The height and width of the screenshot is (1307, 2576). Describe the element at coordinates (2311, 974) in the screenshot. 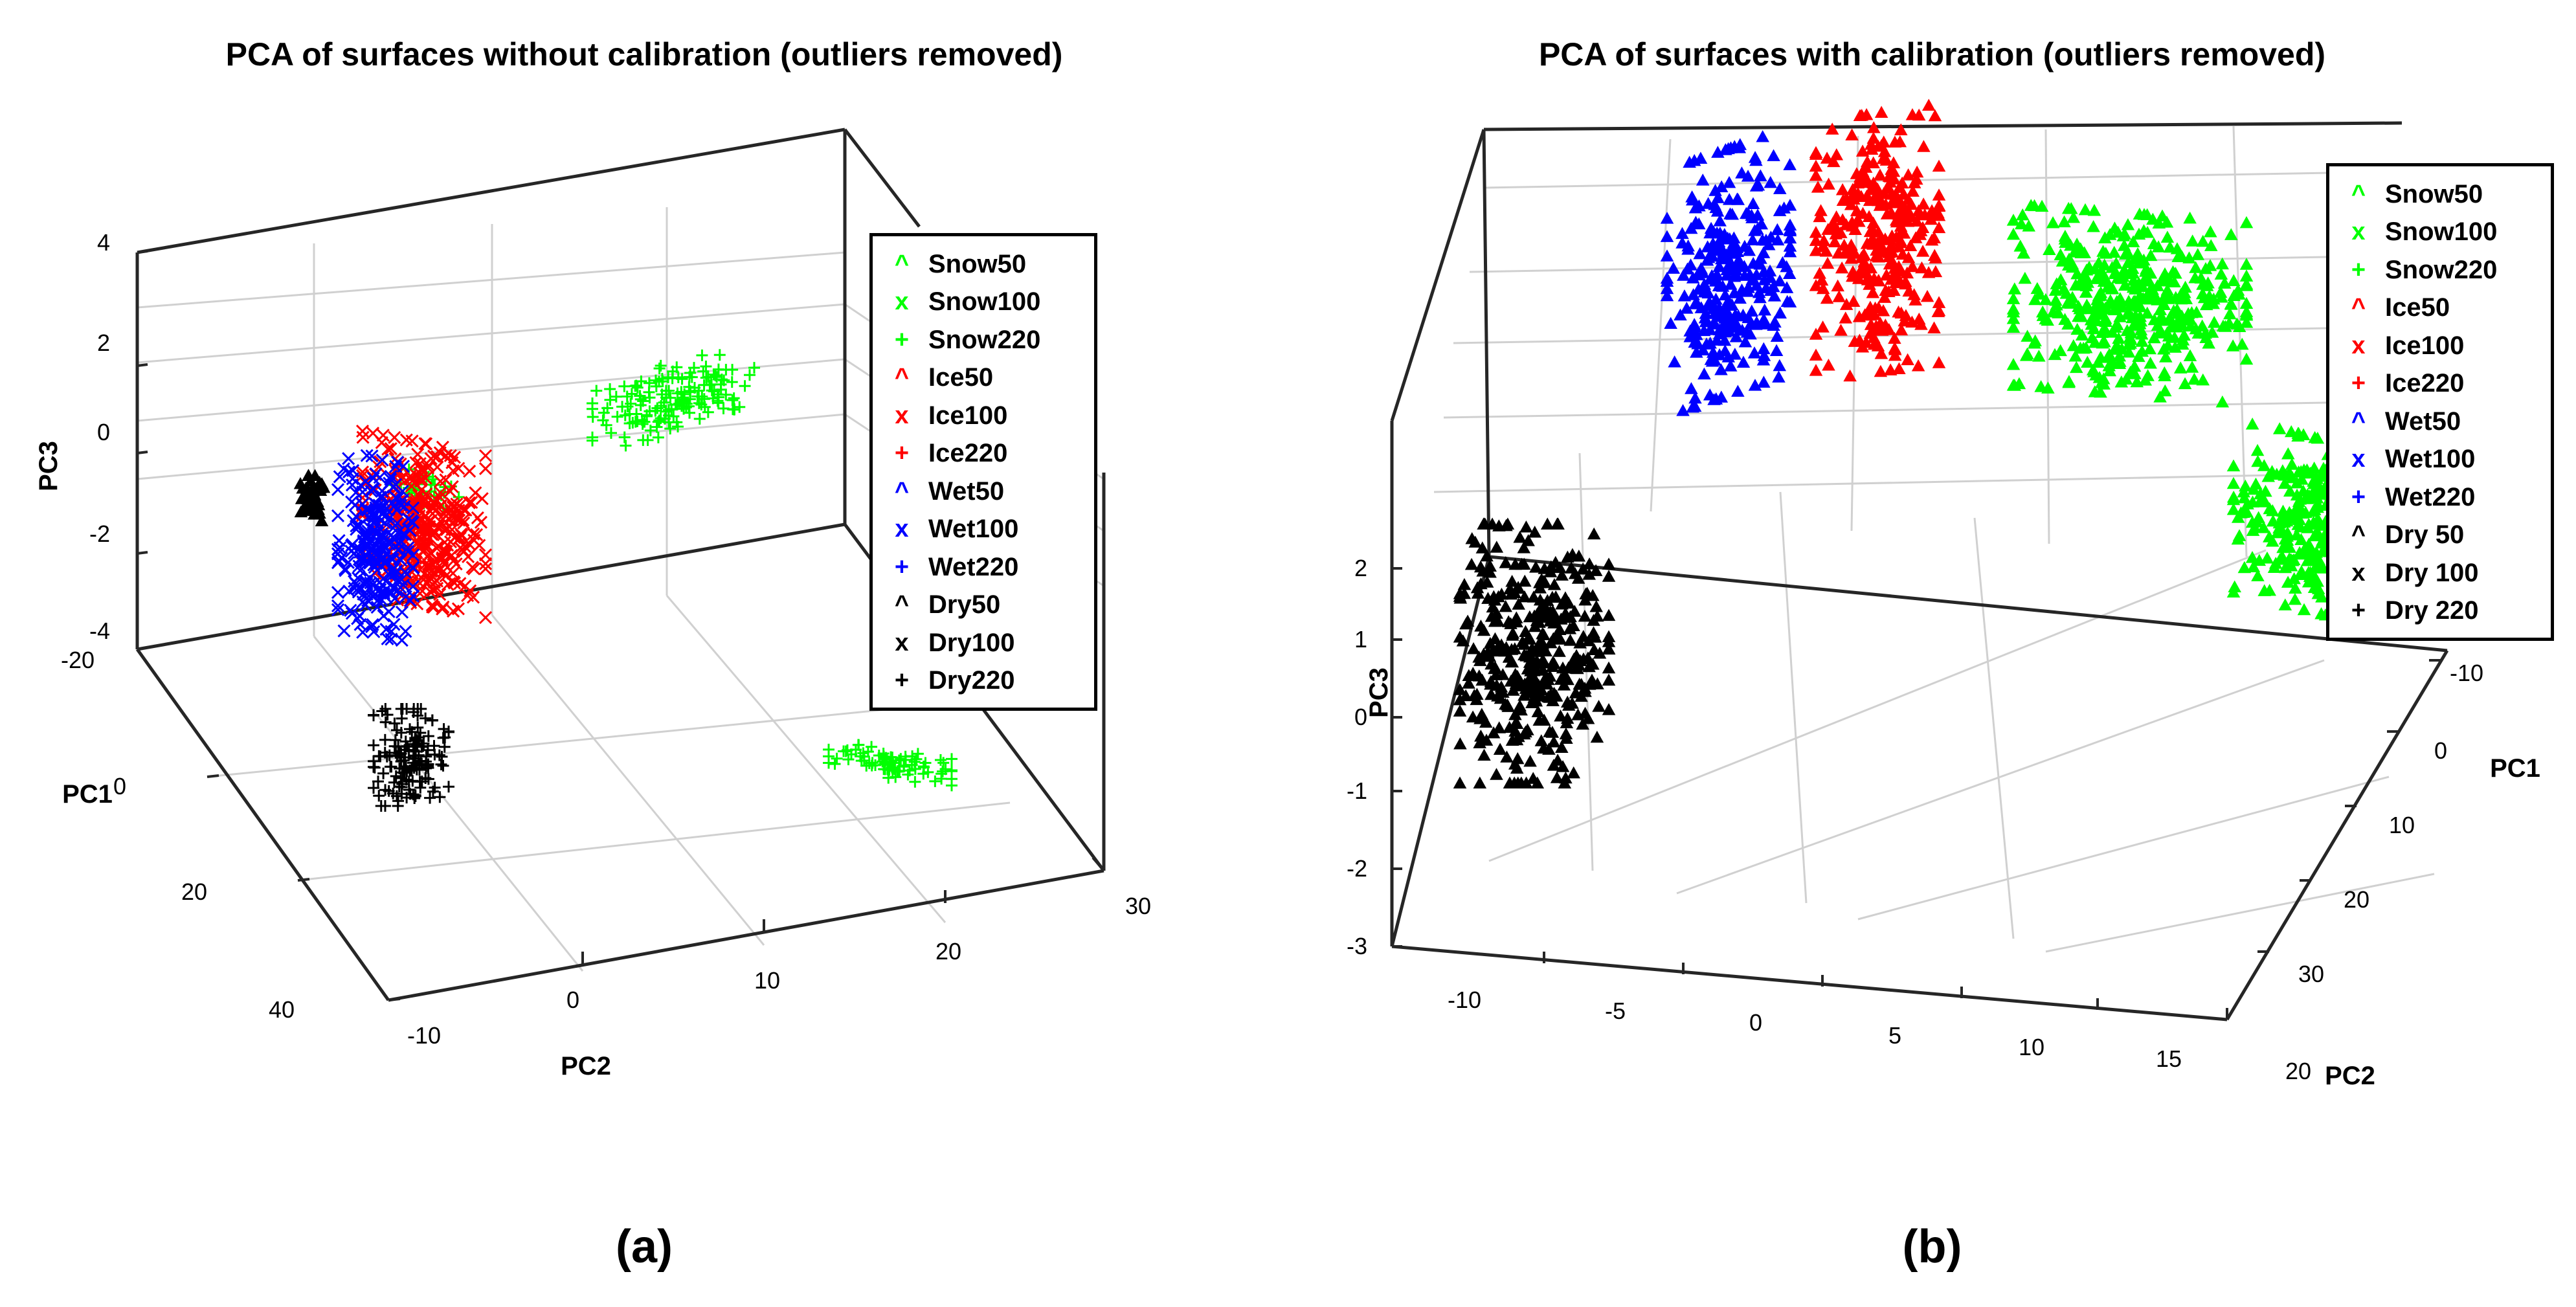

I see `tick-label-x: 30` at that location.